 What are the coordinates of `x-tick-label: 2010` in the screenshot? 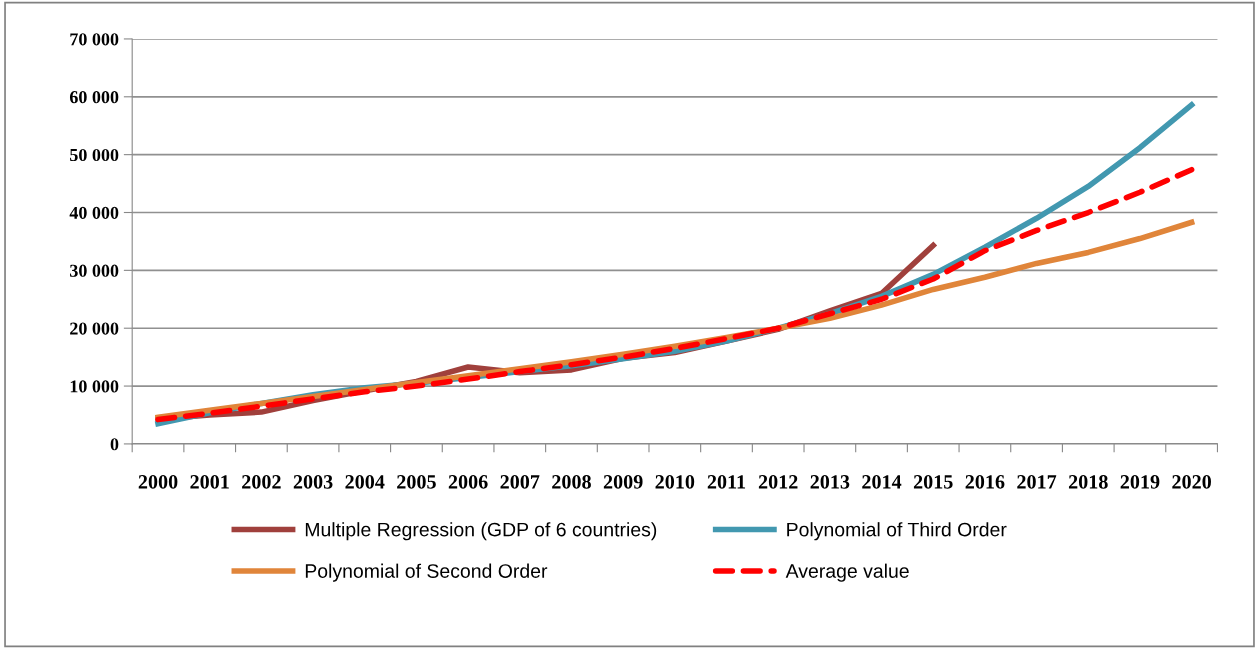 It's located at (675, 482).